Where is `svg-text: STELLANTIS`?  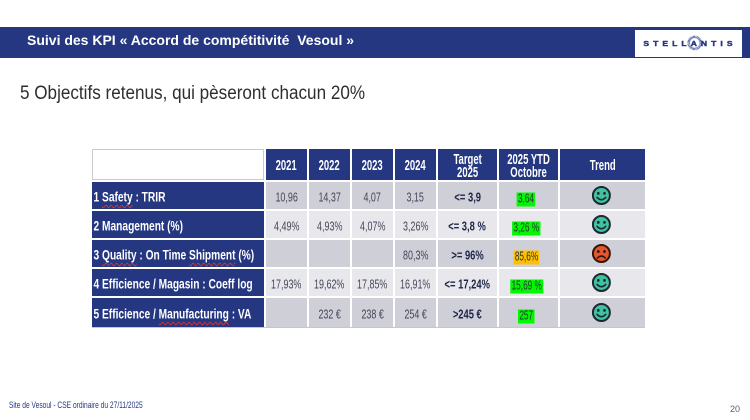
svg-text: STELLANTIS is located at coordinates (689, 43).